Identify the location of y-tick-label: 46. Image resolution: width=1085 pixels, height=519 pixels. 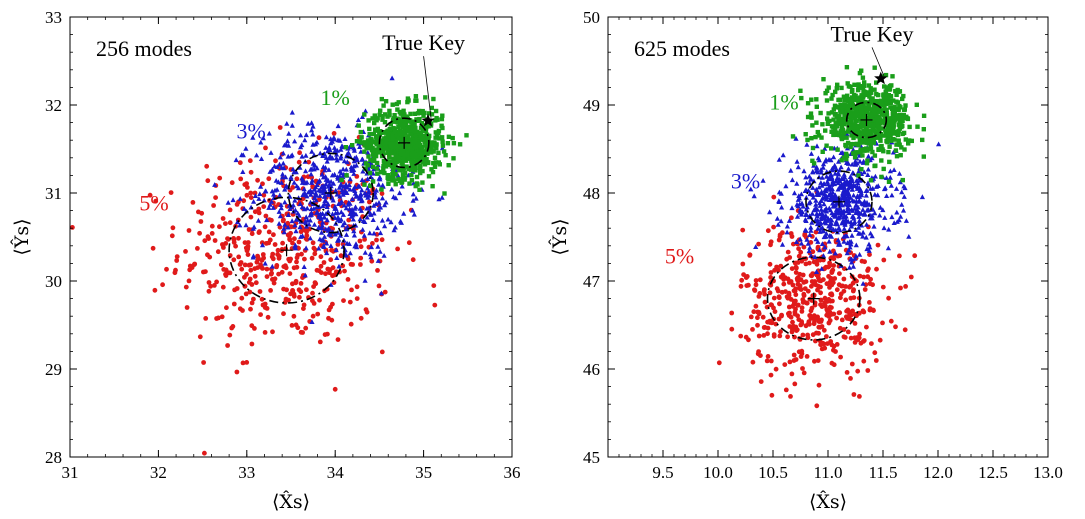
(591, 369).